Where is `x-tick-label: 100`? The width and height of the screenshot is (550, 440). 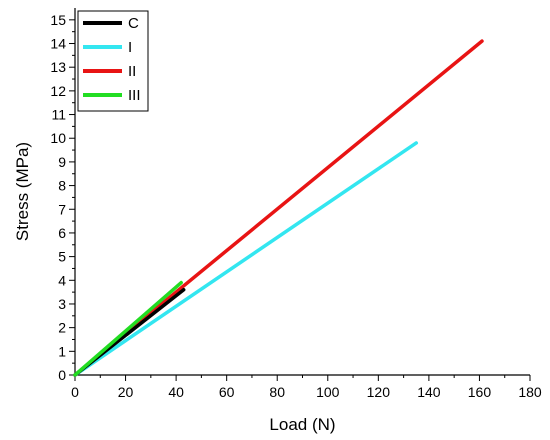 x-tick-label: 100 is located at coordinates (328, 392).